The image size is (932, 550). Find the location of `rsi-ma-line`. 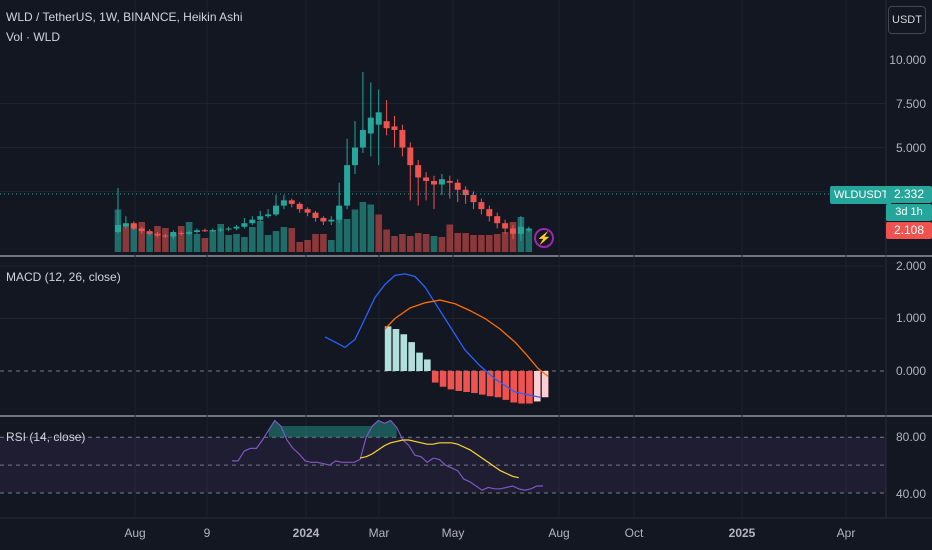

rsi-ma-line is located at coordinates (439, 459).